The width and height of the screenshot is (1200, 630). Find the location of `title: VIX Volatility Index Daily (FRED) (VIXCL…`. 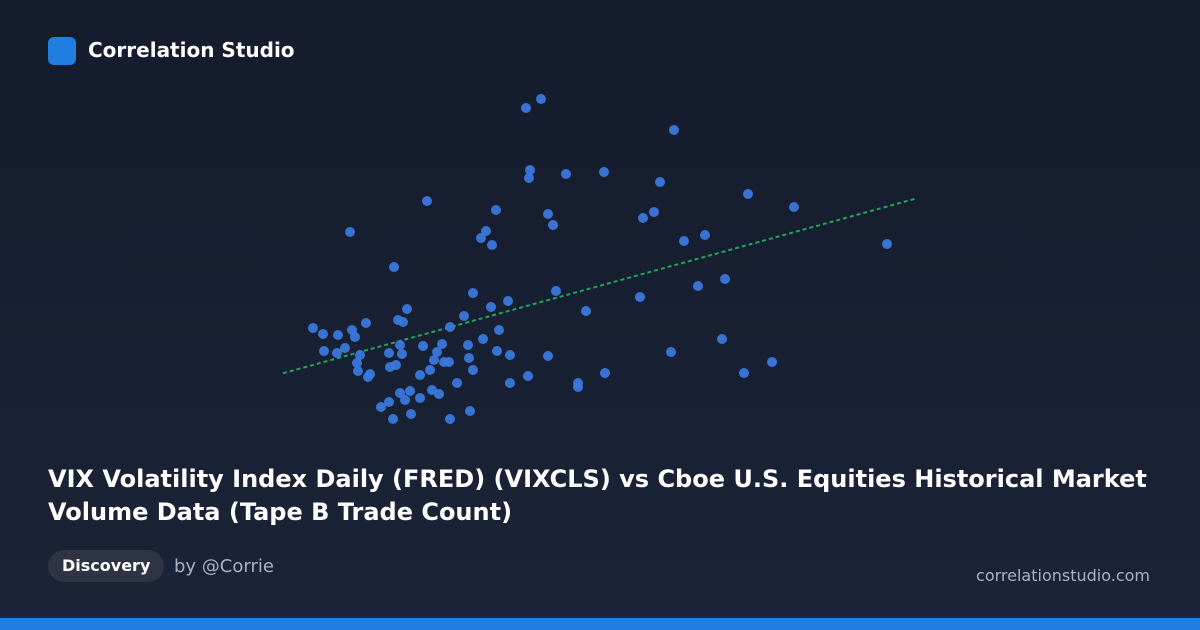

title: VIX Volatility Index Daily (FRED) (VIXCL… is located at coordinates (597, 495).